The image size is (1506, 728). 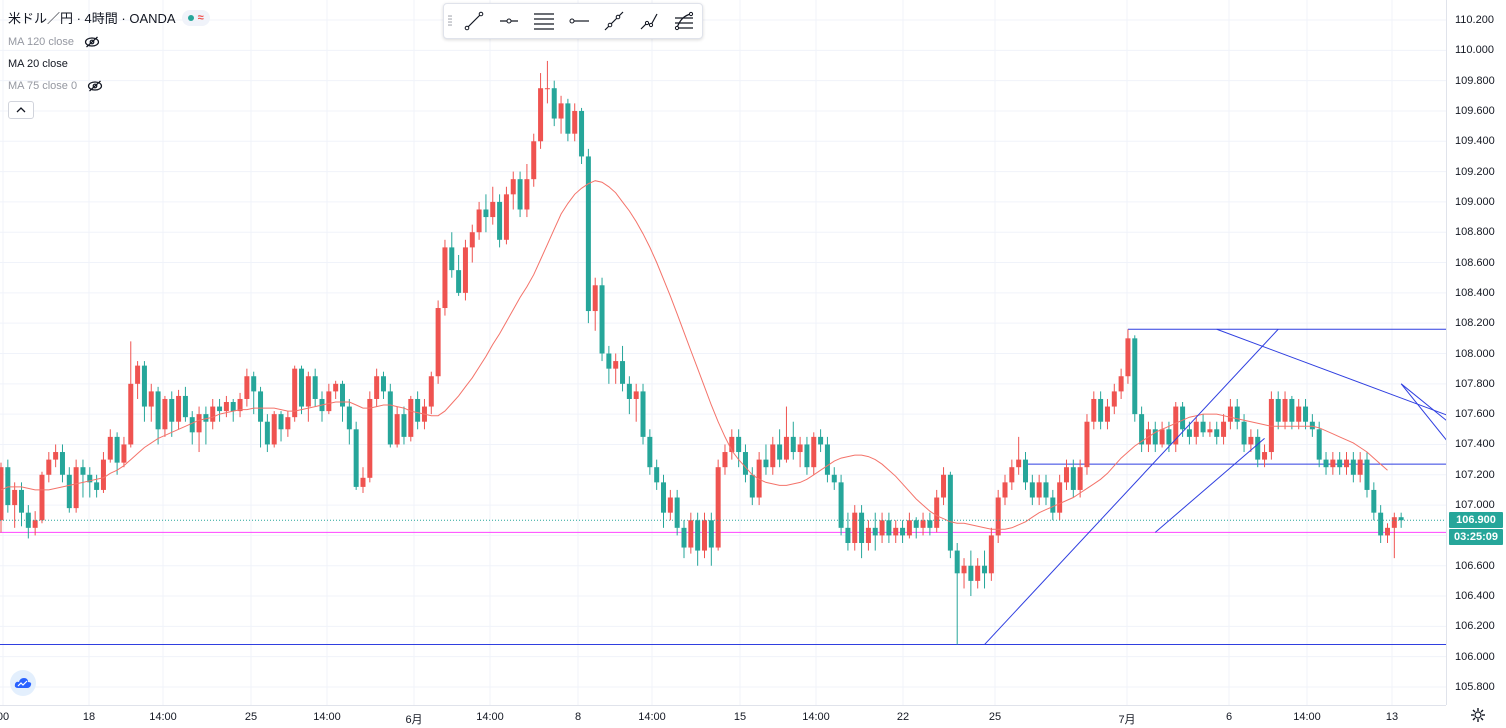 I want to click on parallel-channel-tool-button, so click(x=543, y=21).